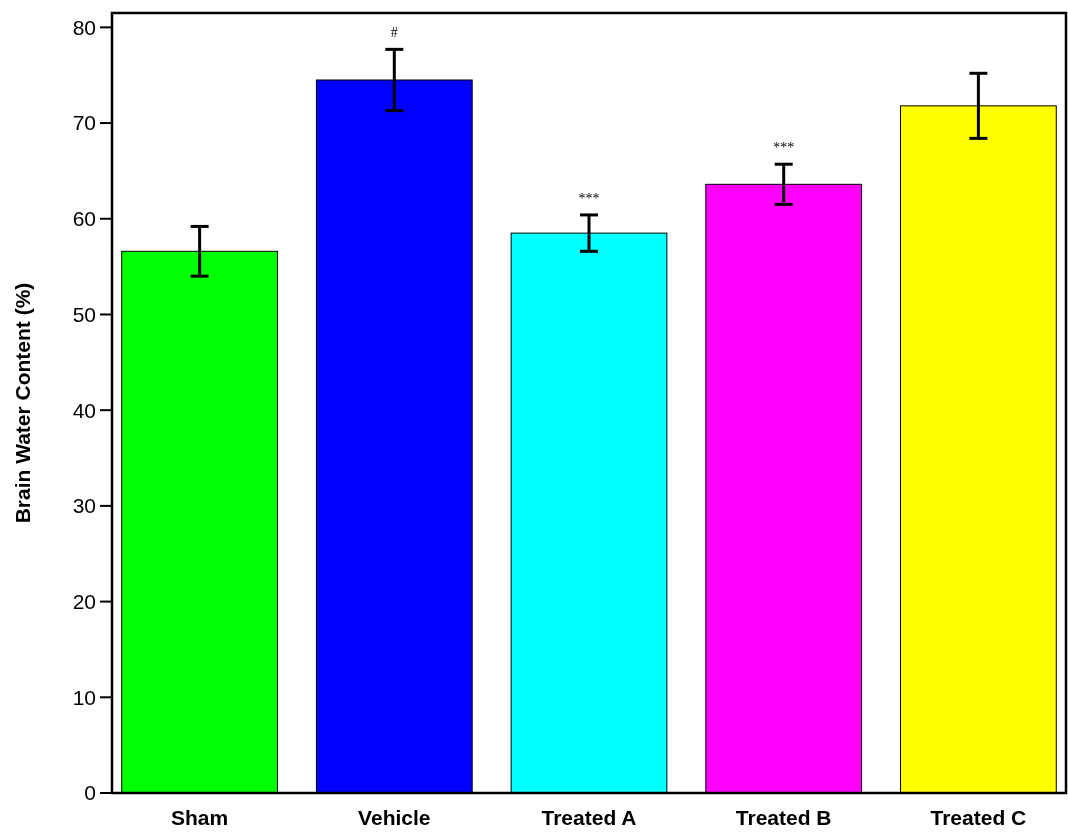 This screenshot has height=835, width=1068. What do you see at coordinates (84, 314) in the screenshot?
I see `y-tick-label: 50` at bounding box center [84, 314].